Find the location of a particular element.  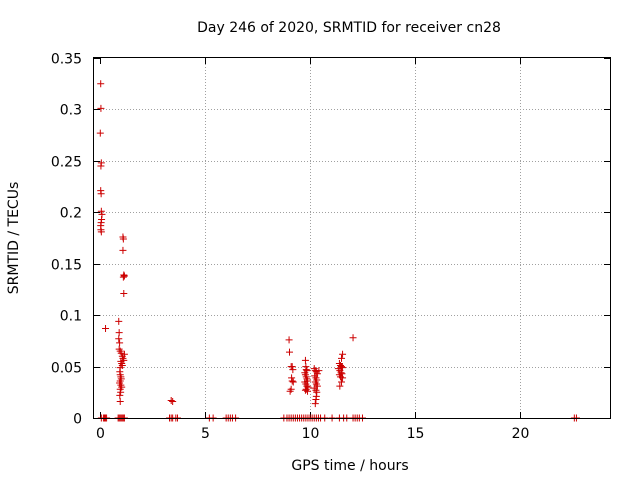

y-tick-label: 0.3 is located at coordinates (71, 111).